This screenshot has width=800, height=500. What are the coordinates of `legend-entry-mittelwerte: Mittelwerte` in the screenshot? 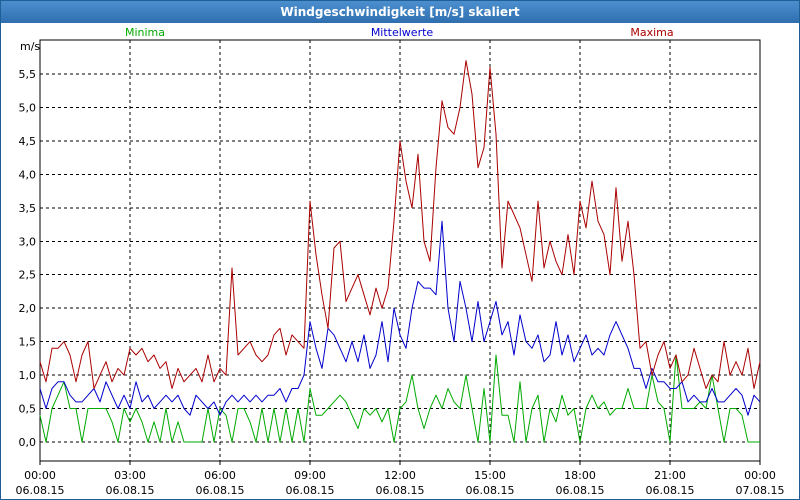 It's located at (402, 32).